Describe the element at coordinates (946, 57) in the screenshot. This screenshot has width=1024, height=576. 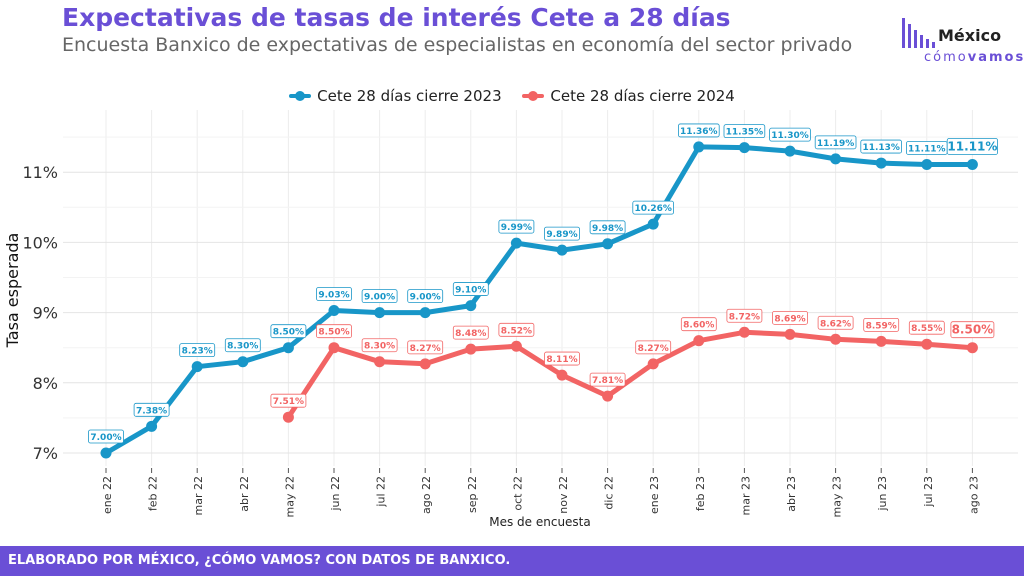
I see `logo-bottom-light: cómo` at that location.